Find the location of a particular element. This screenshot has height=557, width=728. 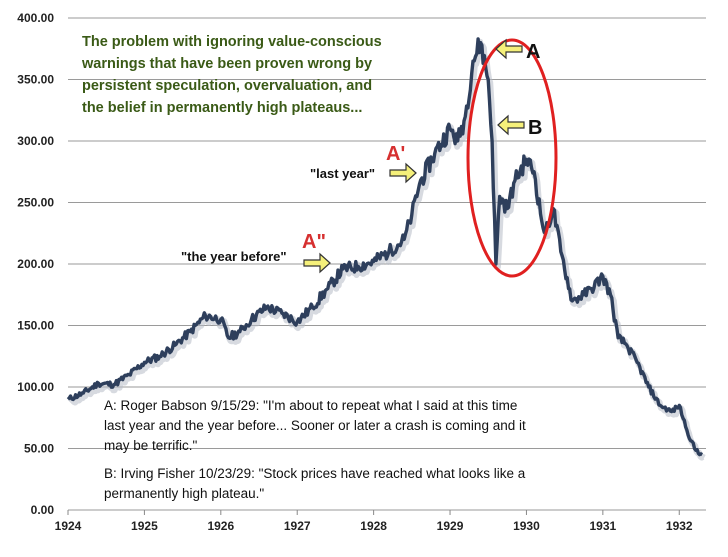

quote-a-line: may be terrific." is located at coordinates (151, 445).